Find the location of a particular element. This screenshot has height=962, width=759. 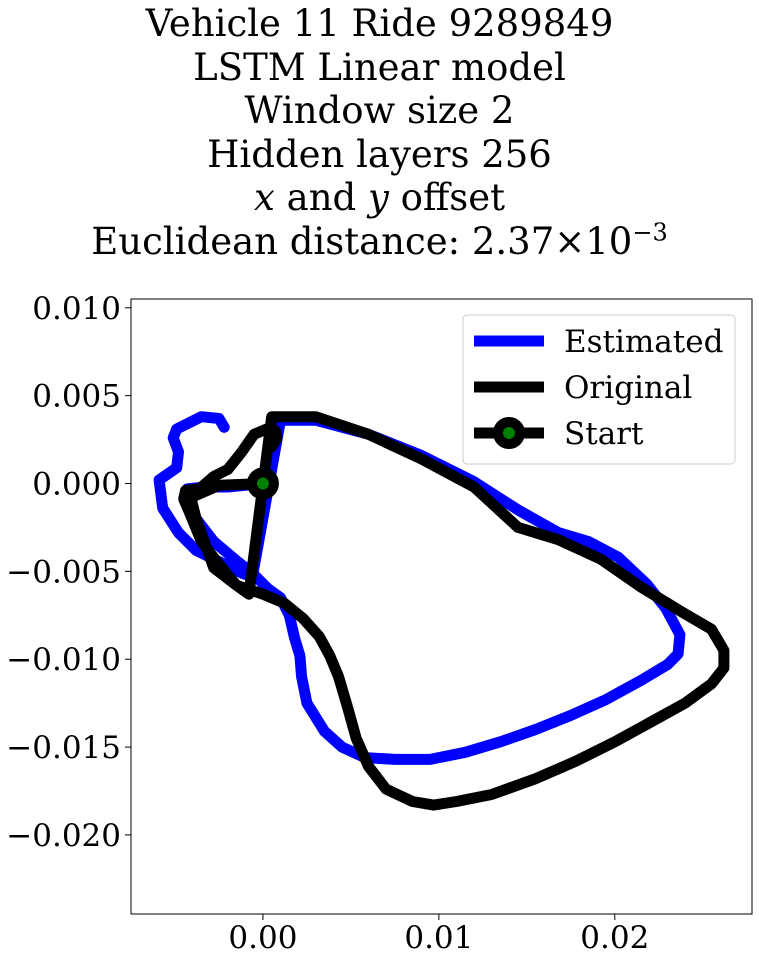

legend: Estimated Original Start is located at coordinates (599, 389).